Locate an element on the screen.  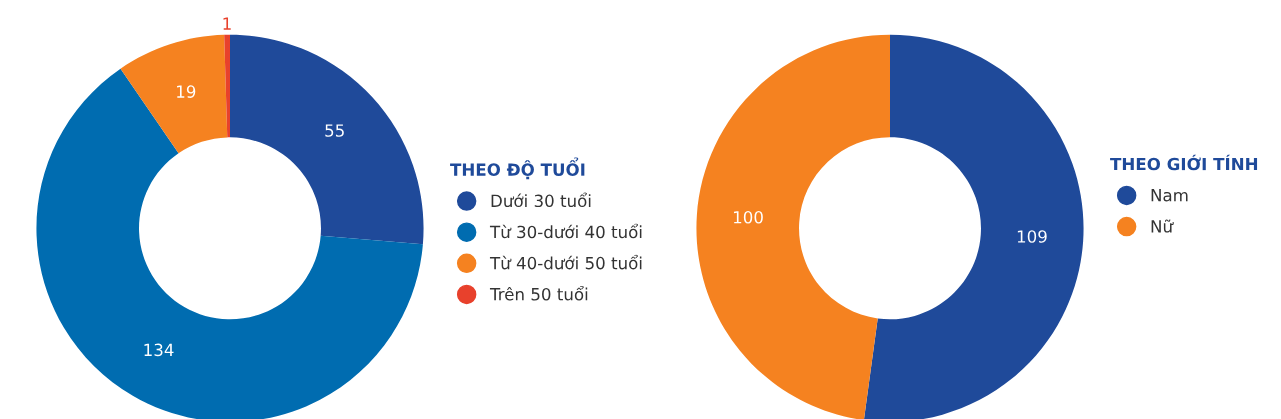
legend-label: Trên 50 tuổi is located at coordinates (538, 293).